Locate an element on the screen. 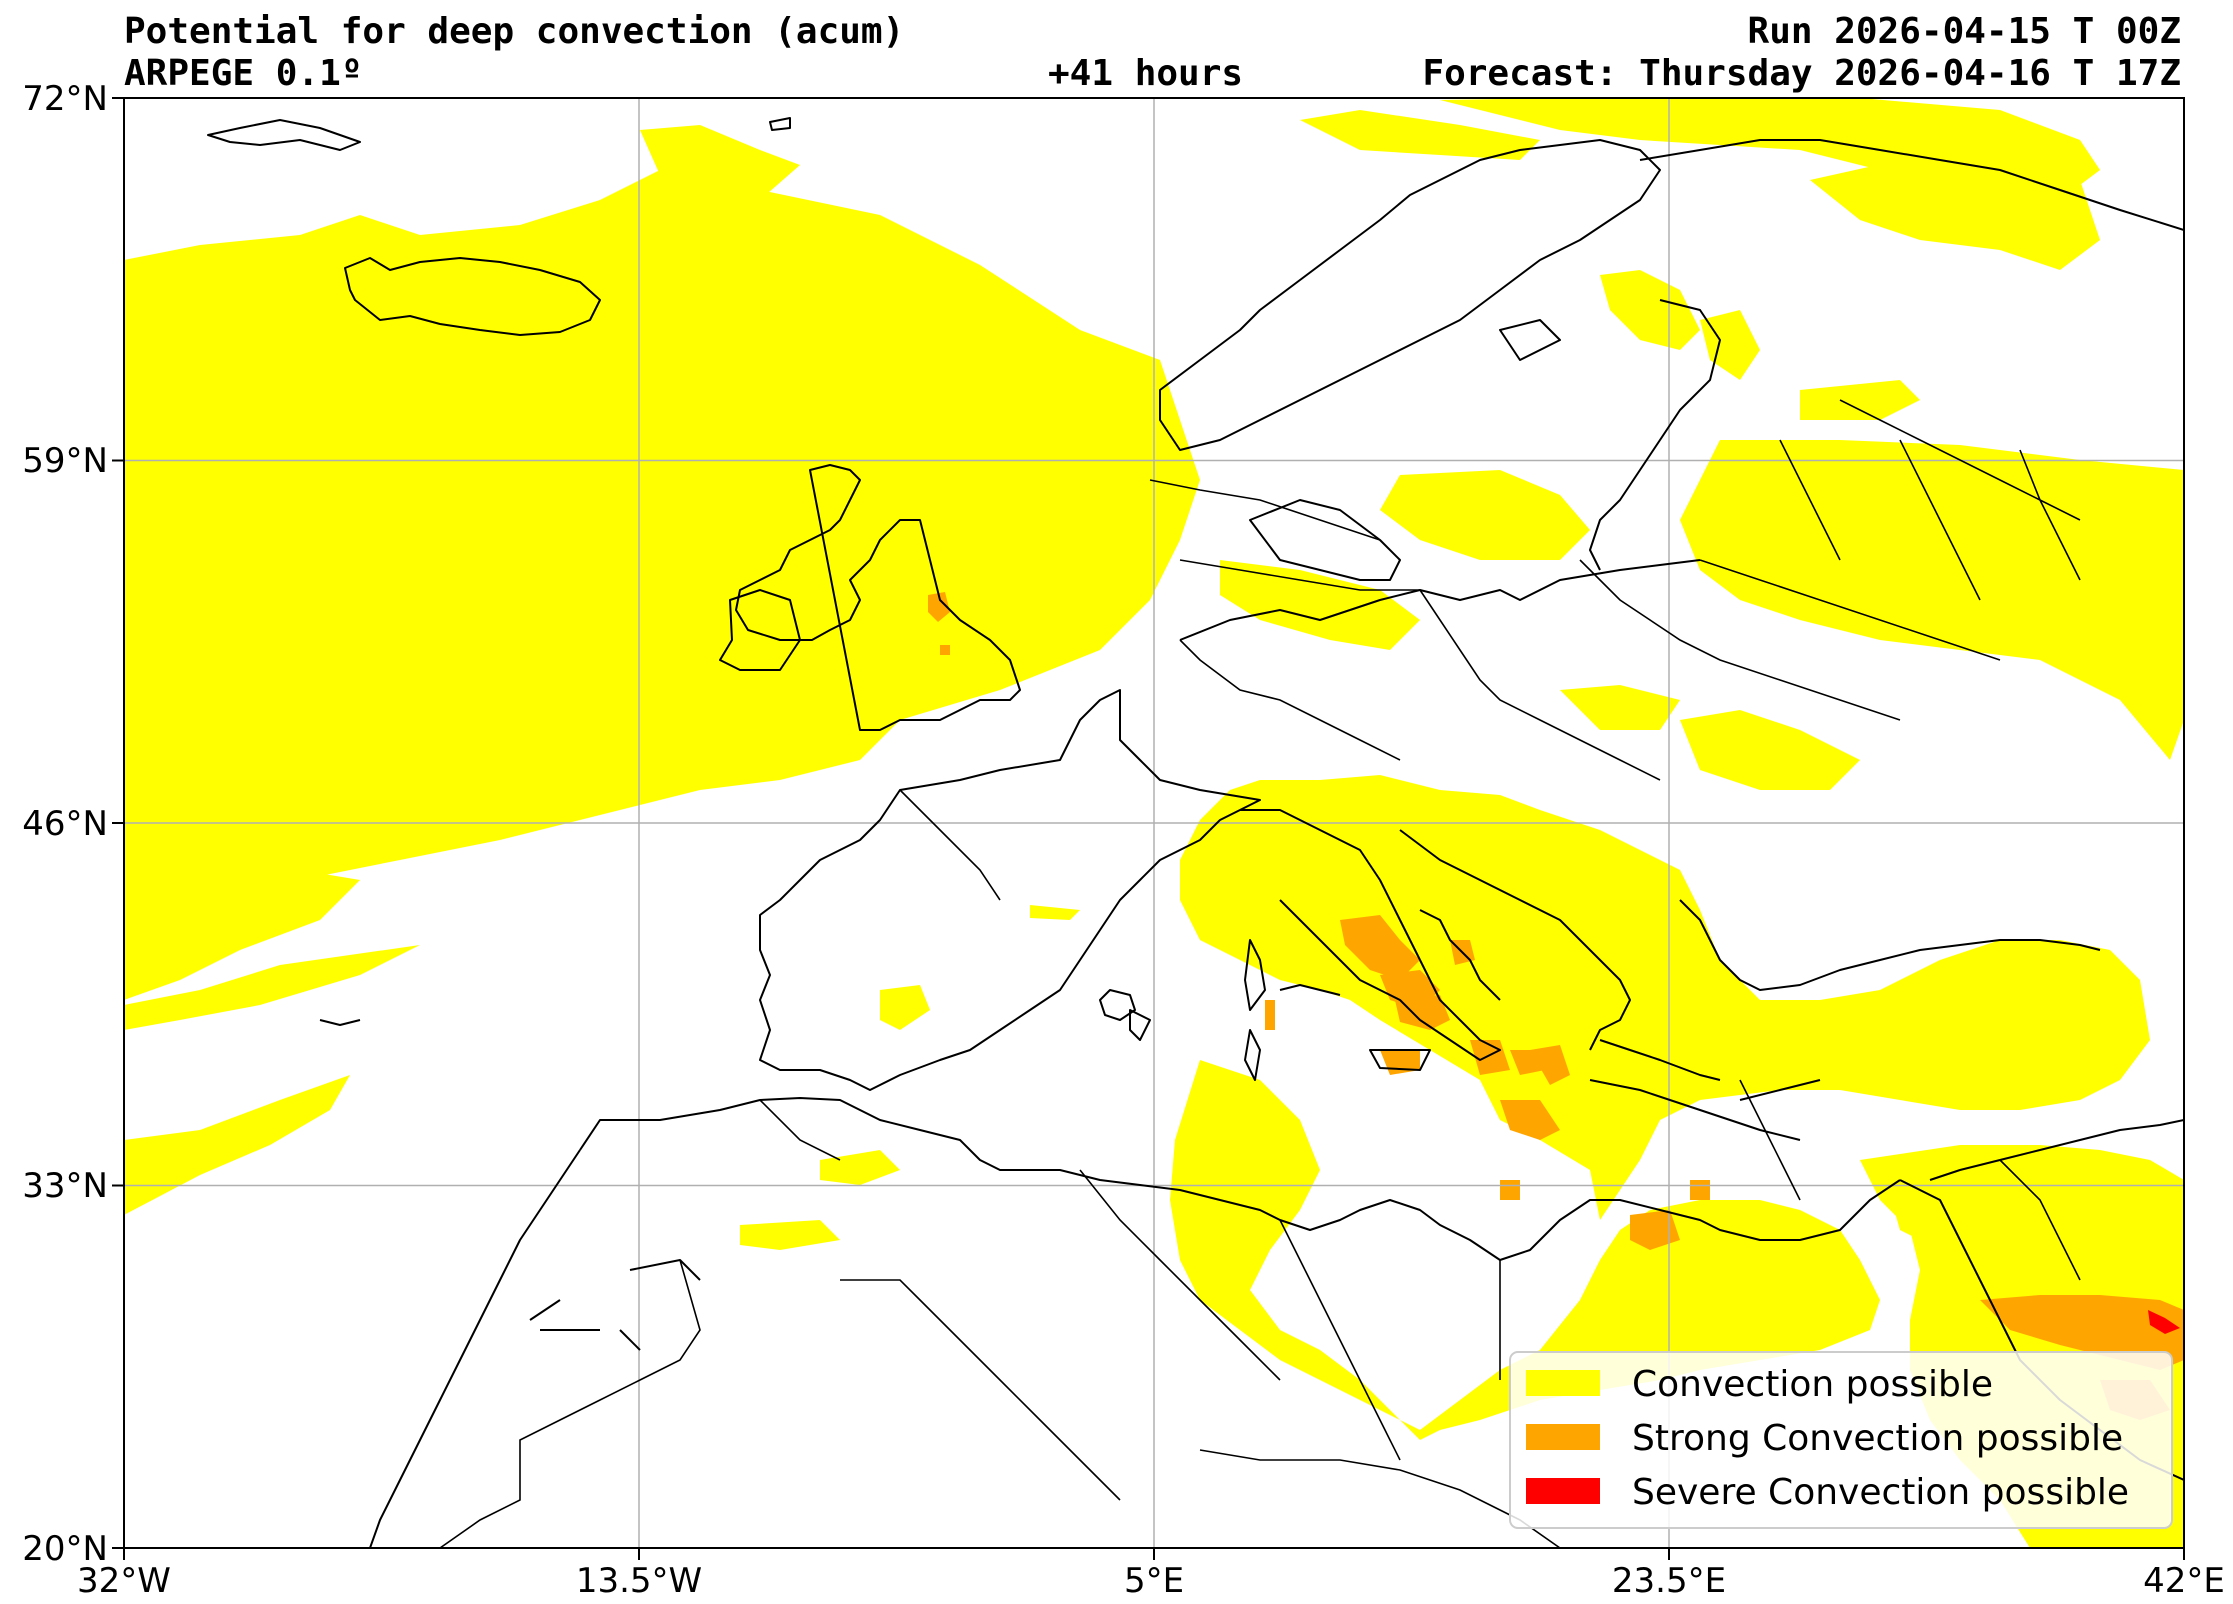  model-name: ARPEGE 0.1º is located at coordinates (243, 73).